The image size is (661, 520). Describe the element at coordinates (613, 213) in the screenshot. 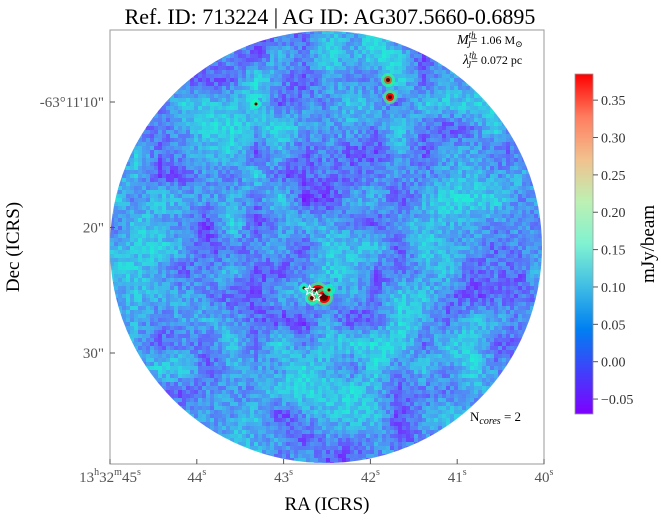

I see `colorbar-tick-label: 0.20` at that location.